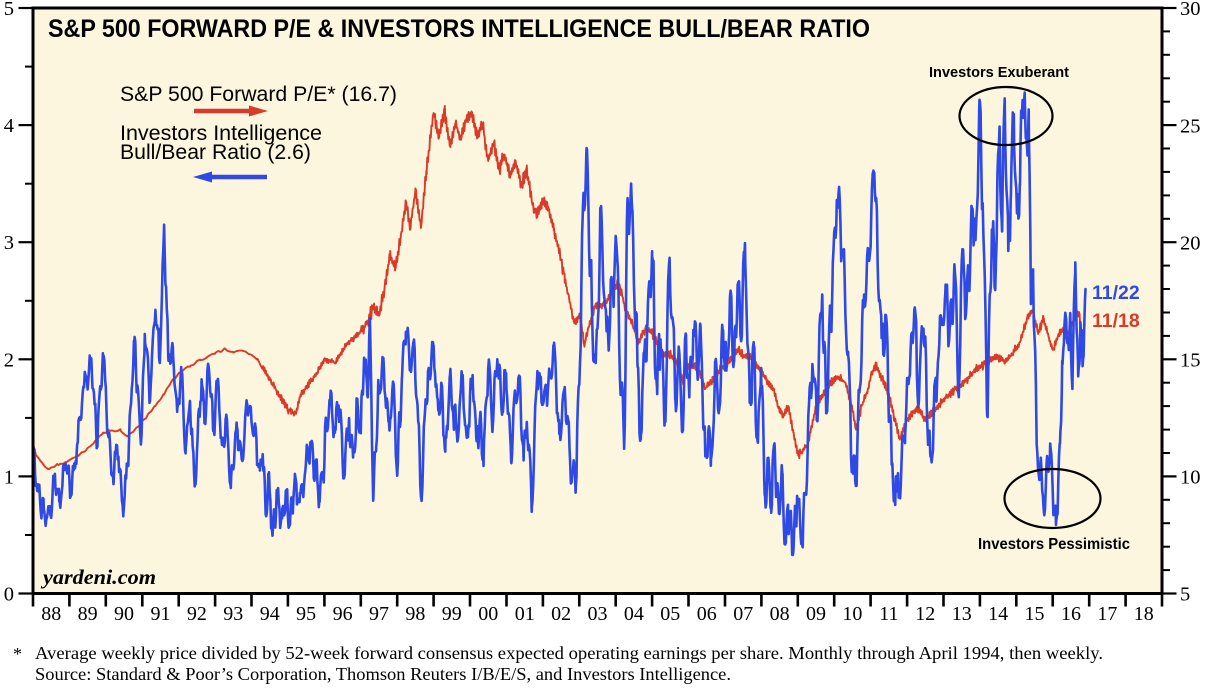  What do you see at coordinates (415, 614) in the screenshot?
I see `svg-text: 98` at bounding box center [415, 614].